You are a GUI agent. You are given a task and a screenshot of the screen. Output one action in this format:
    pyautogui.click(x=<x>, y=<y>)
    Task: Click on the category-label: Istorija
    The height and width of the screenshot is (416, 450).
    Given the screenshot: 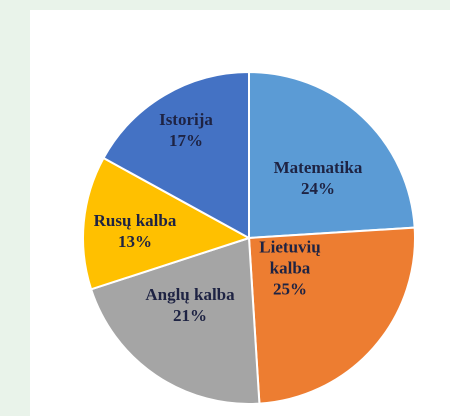 What is the action you would take?
    pyautogui.click(x=186, y=119)
    